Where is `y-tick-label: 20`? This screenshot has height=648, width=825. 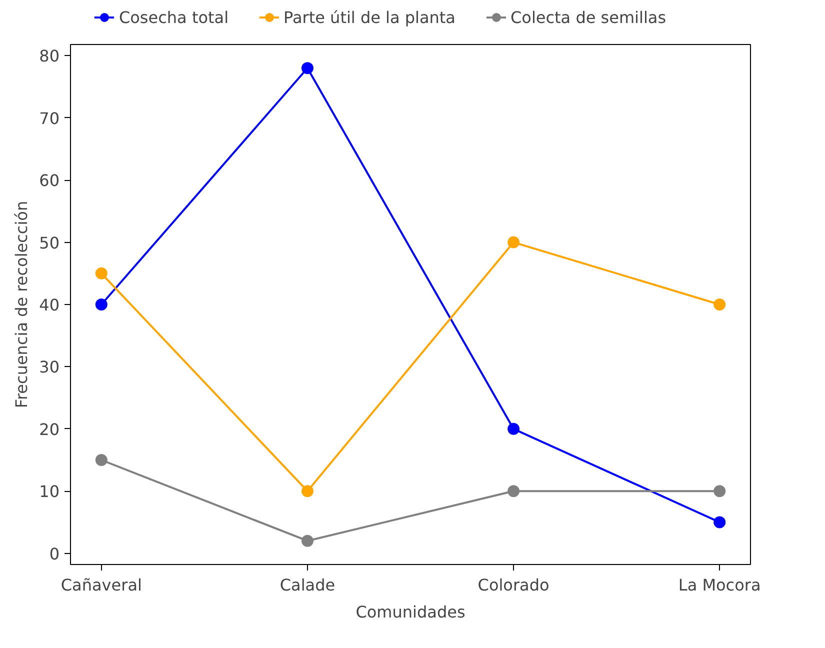
y-tick-label: 20 is located at coordinates (49, 429).